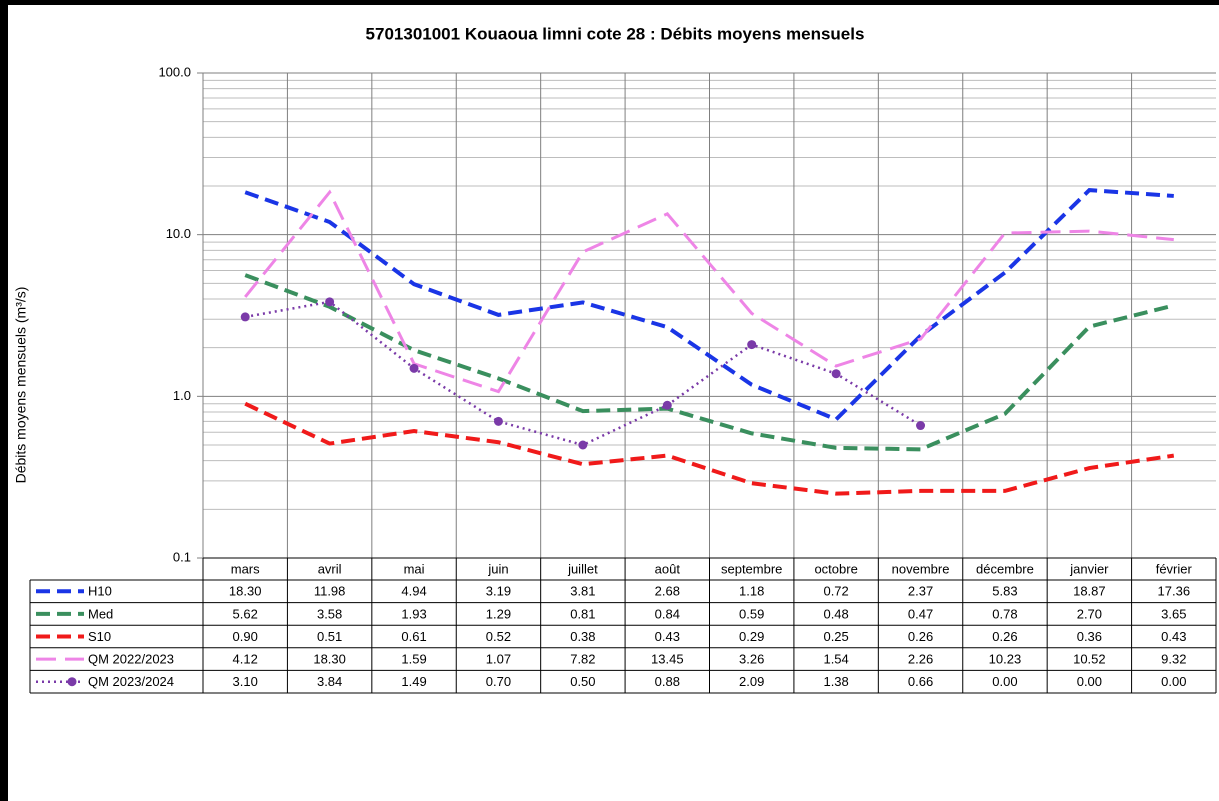  Describe the element at coordinates (497, 568) in the screenshot. I see `x-tick-label: juin` at that location.